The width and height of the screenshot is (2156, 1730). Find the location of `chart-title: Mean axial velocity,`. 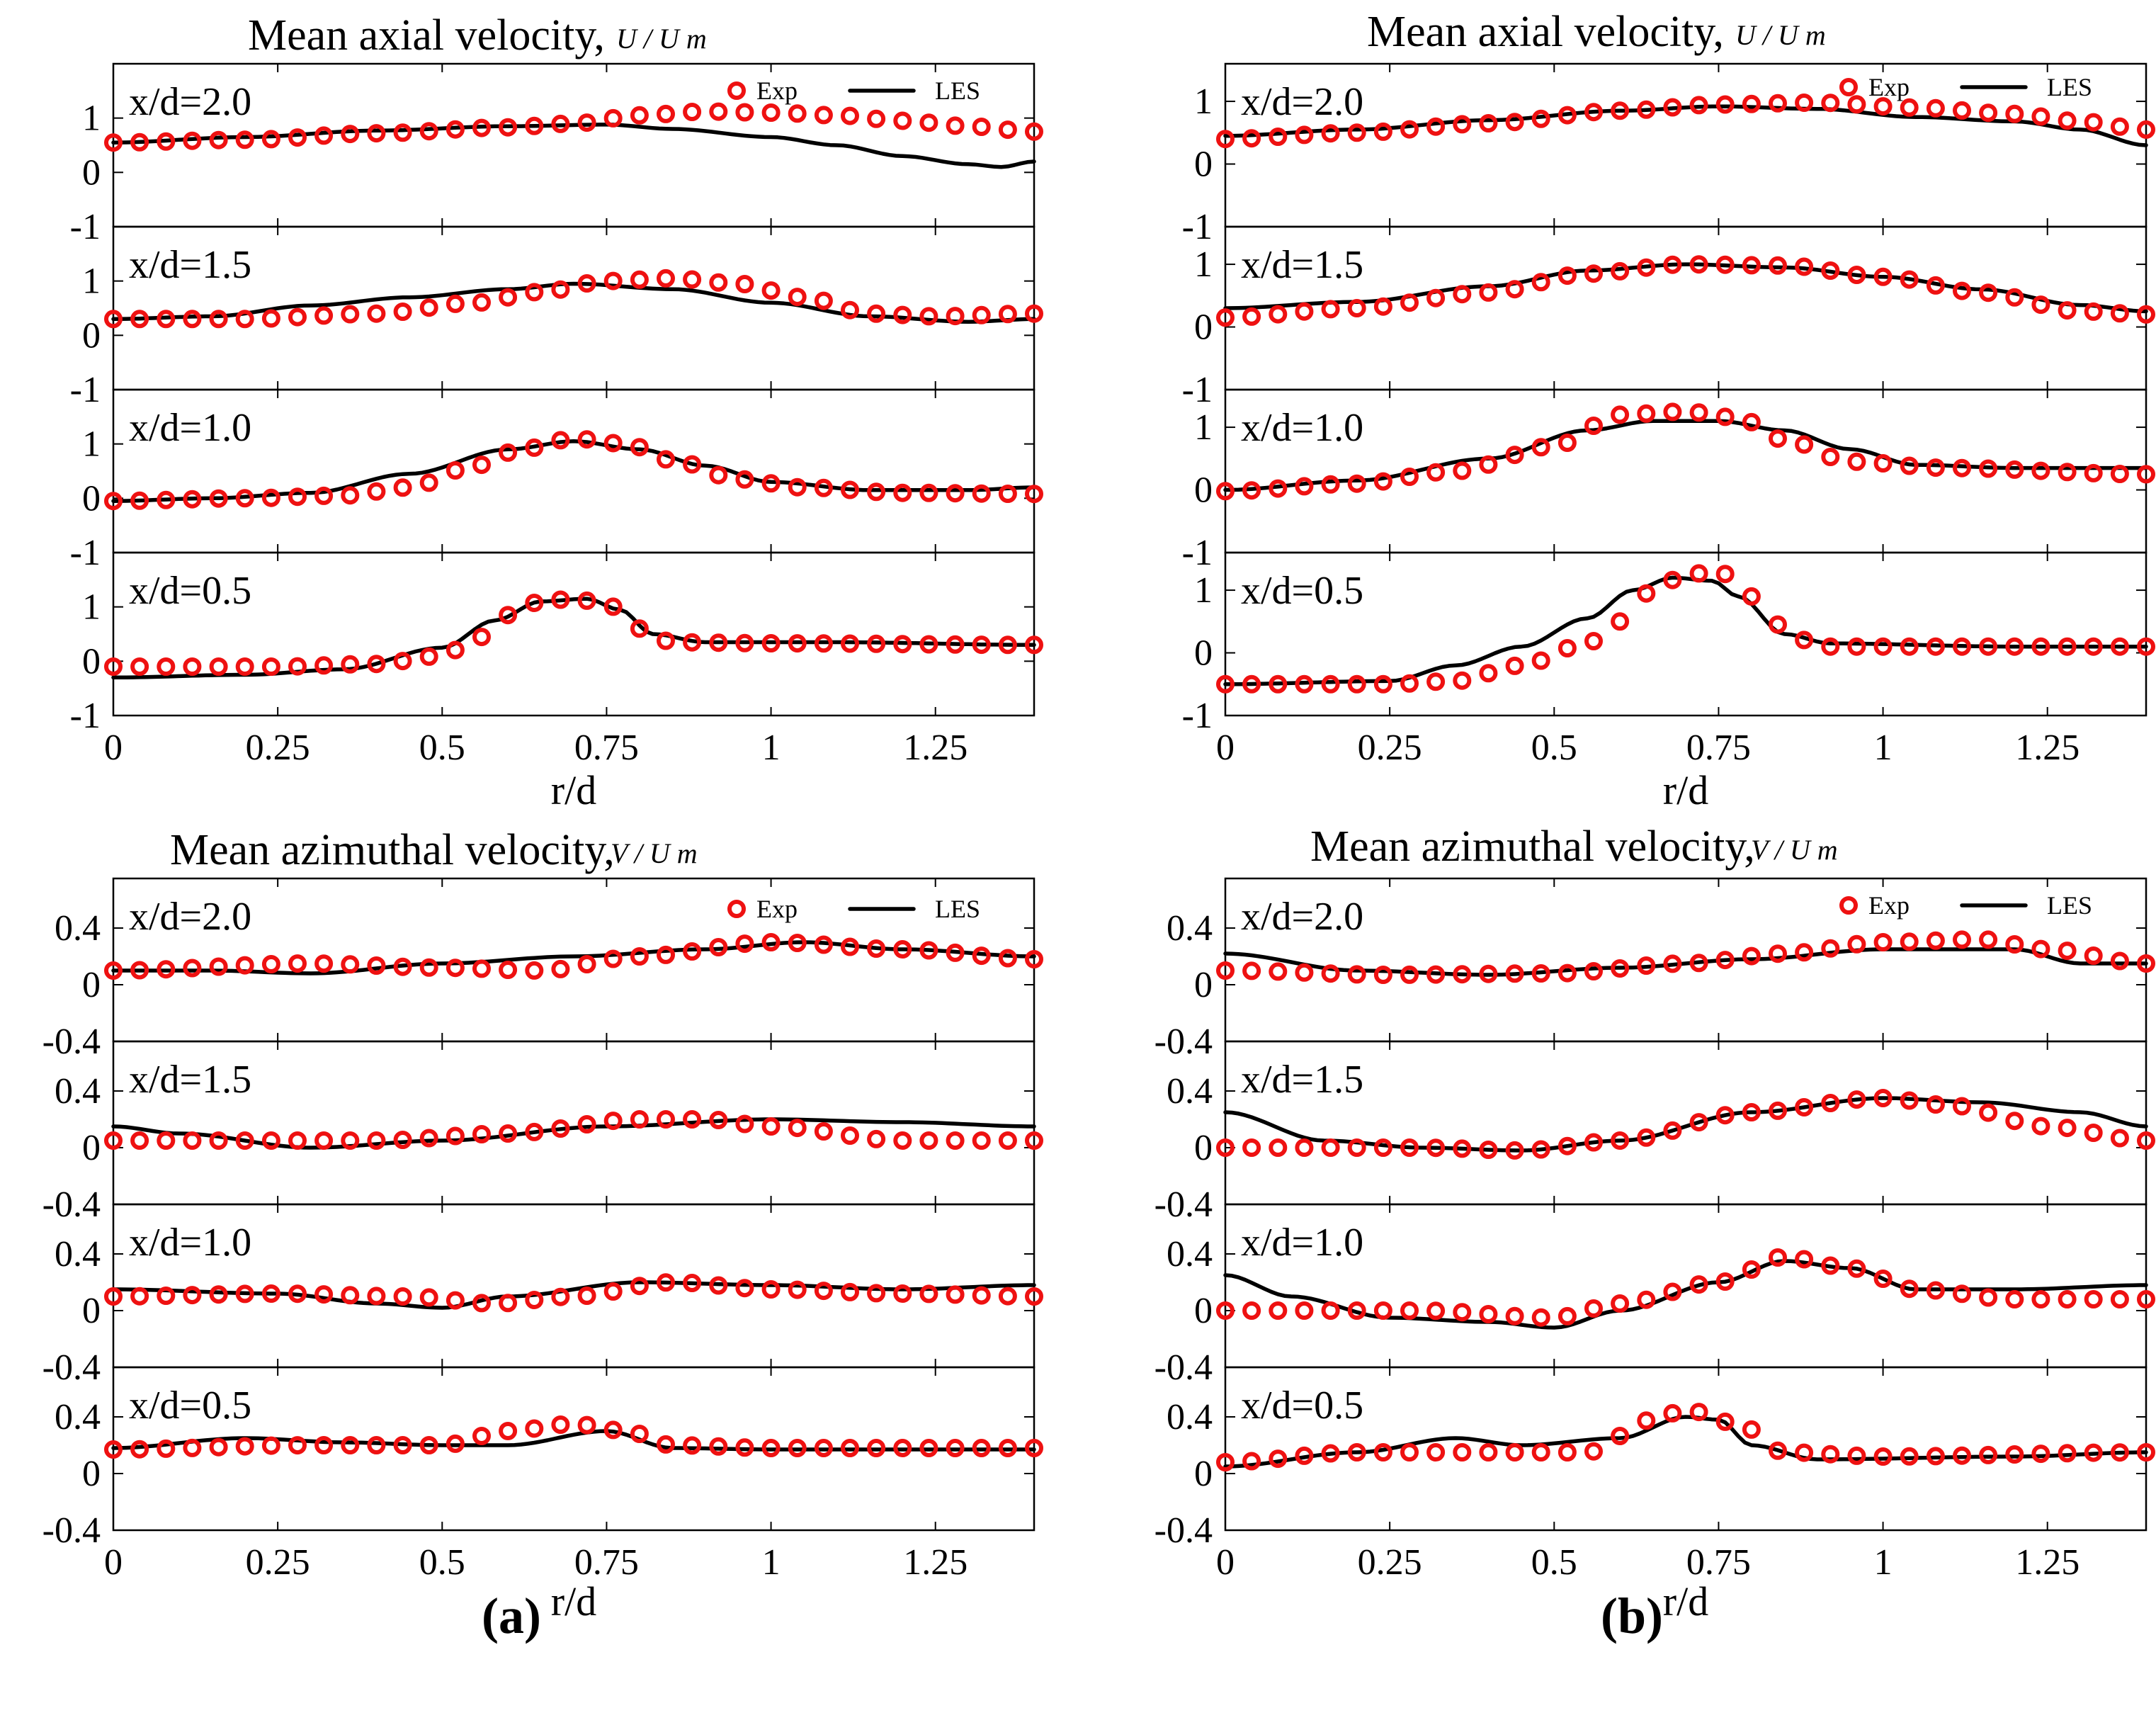

chart-title: Mean axial velocity, is located at coordinates (427, 35).